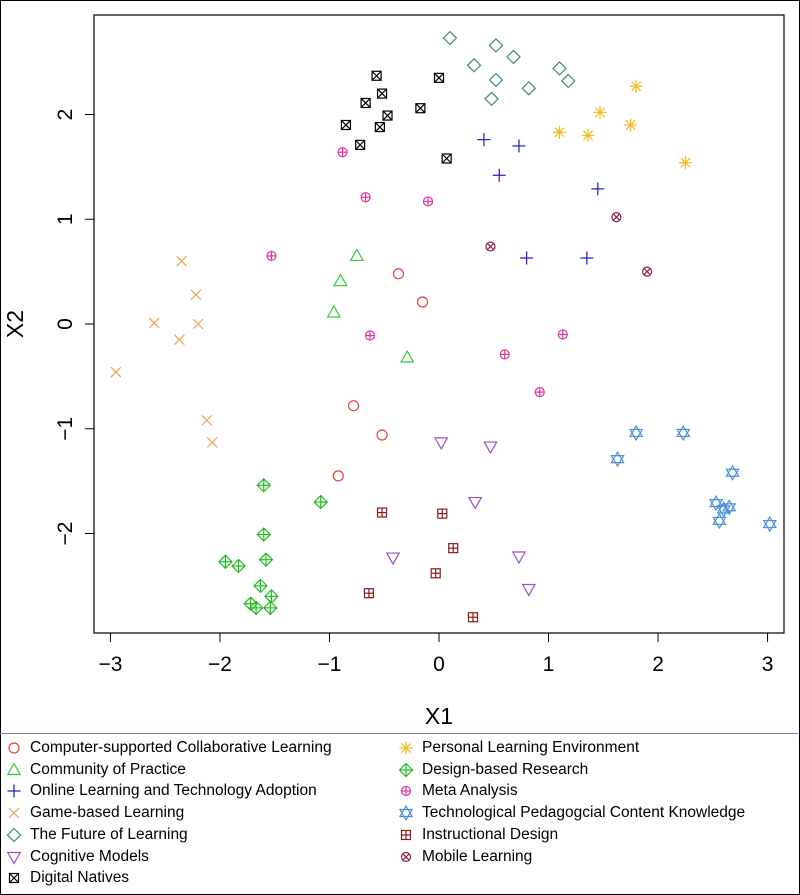  I want to click on legend-item: Online Learning and Technology Adoption, so click(161, 791).